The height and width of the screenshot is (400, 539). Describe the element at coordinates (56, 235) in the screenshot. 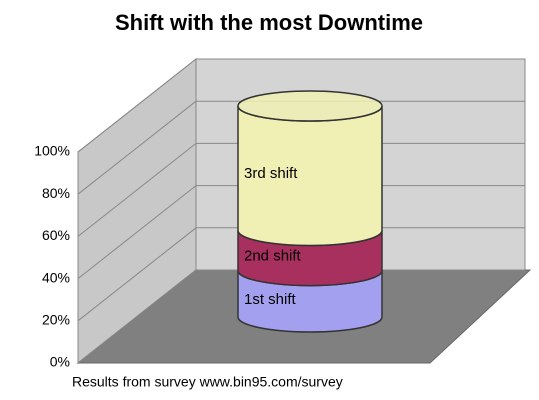

I see `y-tick-label: 60%` at that location.